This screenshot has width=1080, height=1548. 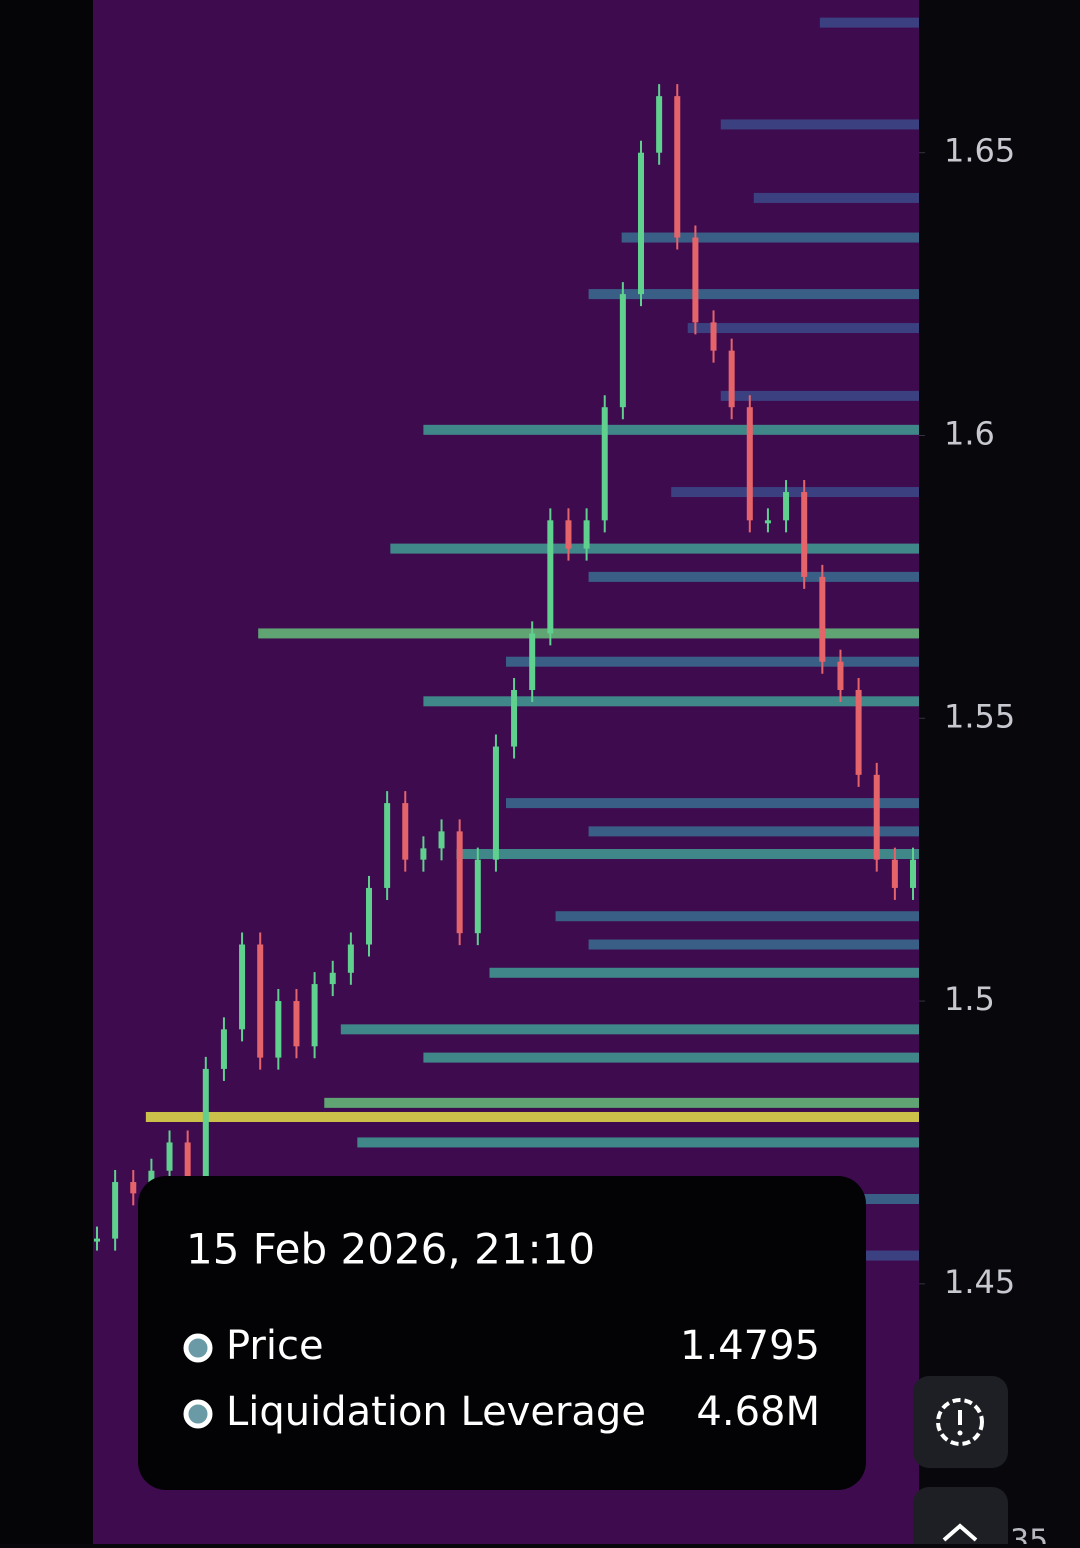 I want to click on axis-panel, so click(x=999, y=772).